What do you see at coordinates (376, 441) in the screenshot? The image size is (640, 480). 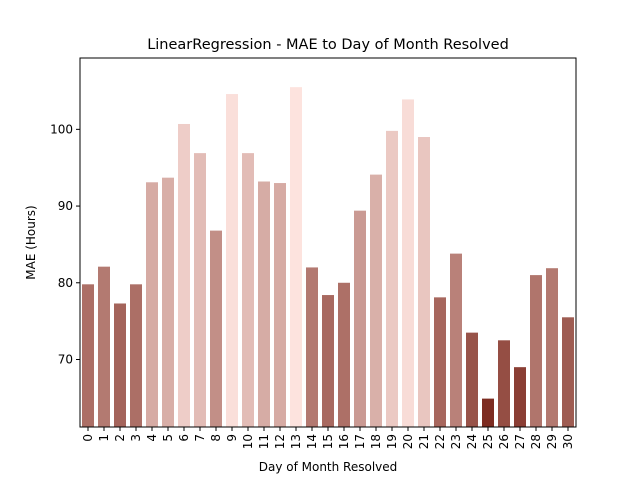 I see `x-tick-label: 18` at bounding box center [376, 441].